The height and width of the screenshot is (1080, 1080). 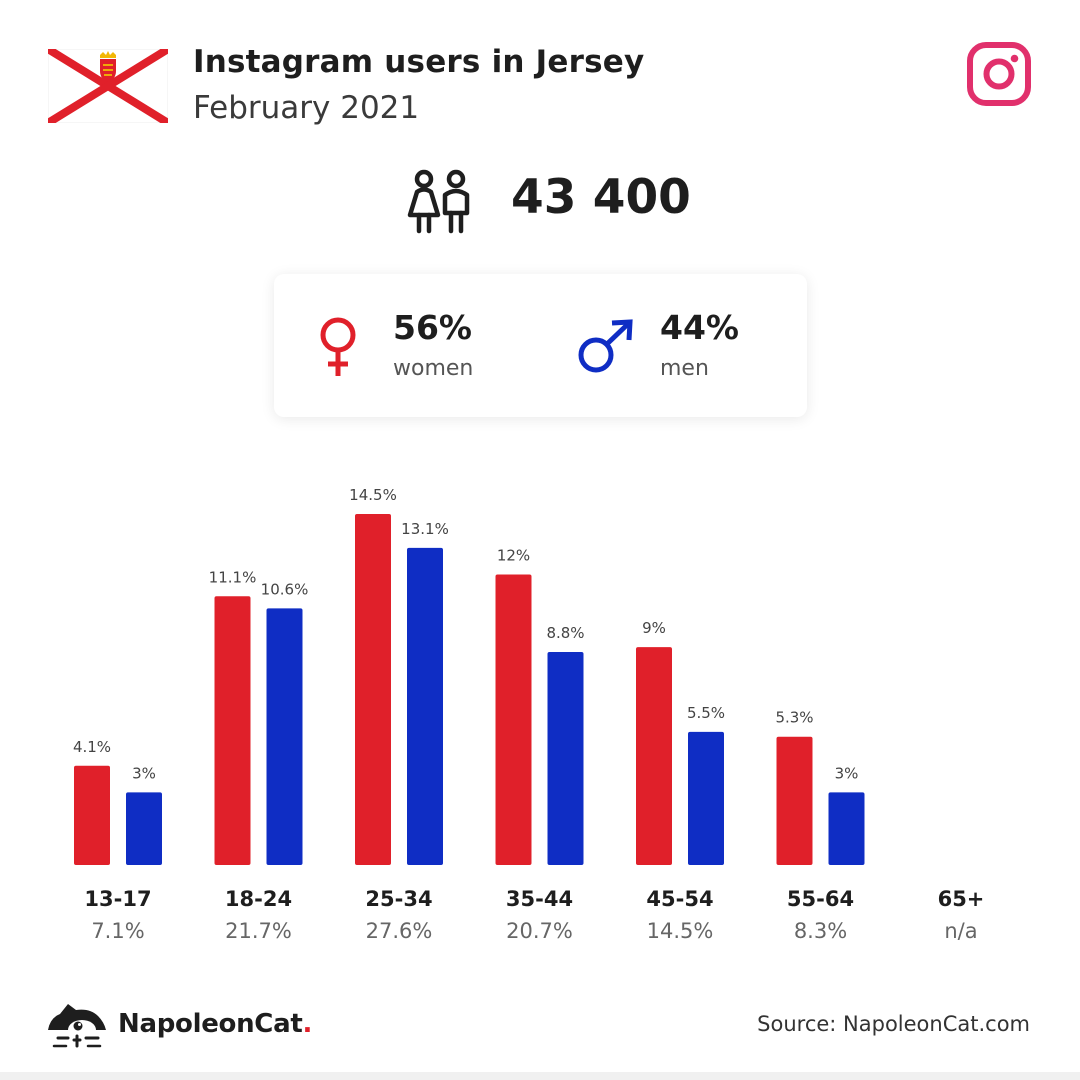 I want to click on bar-value-label: 10.6%, so click(x=285, y=589).